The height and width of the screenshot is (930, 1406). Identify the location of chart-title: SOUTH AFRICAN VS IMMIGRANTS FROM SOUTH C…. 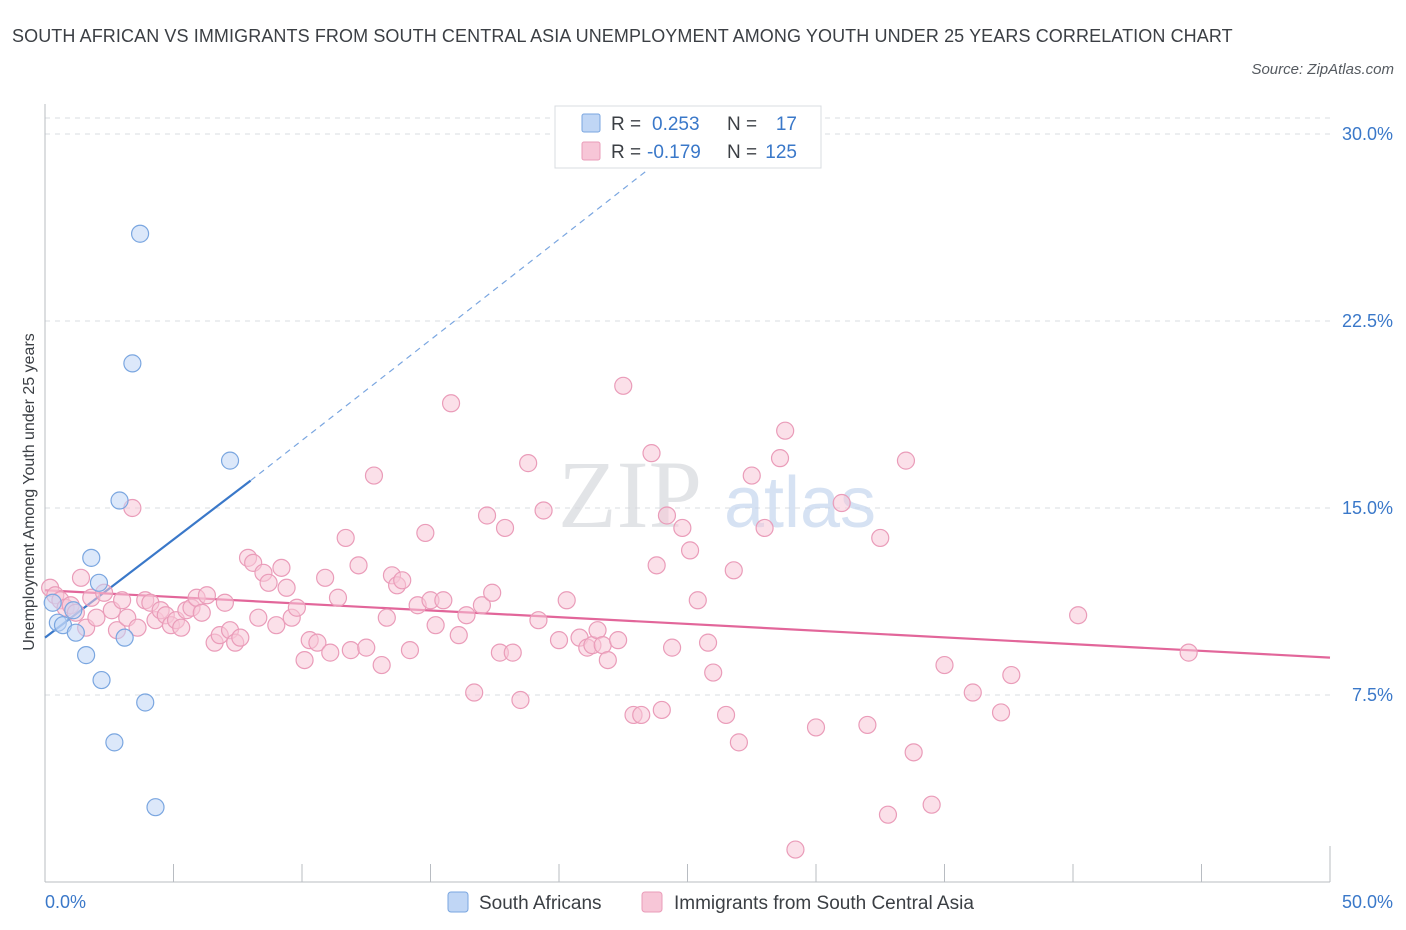
(622, 36).